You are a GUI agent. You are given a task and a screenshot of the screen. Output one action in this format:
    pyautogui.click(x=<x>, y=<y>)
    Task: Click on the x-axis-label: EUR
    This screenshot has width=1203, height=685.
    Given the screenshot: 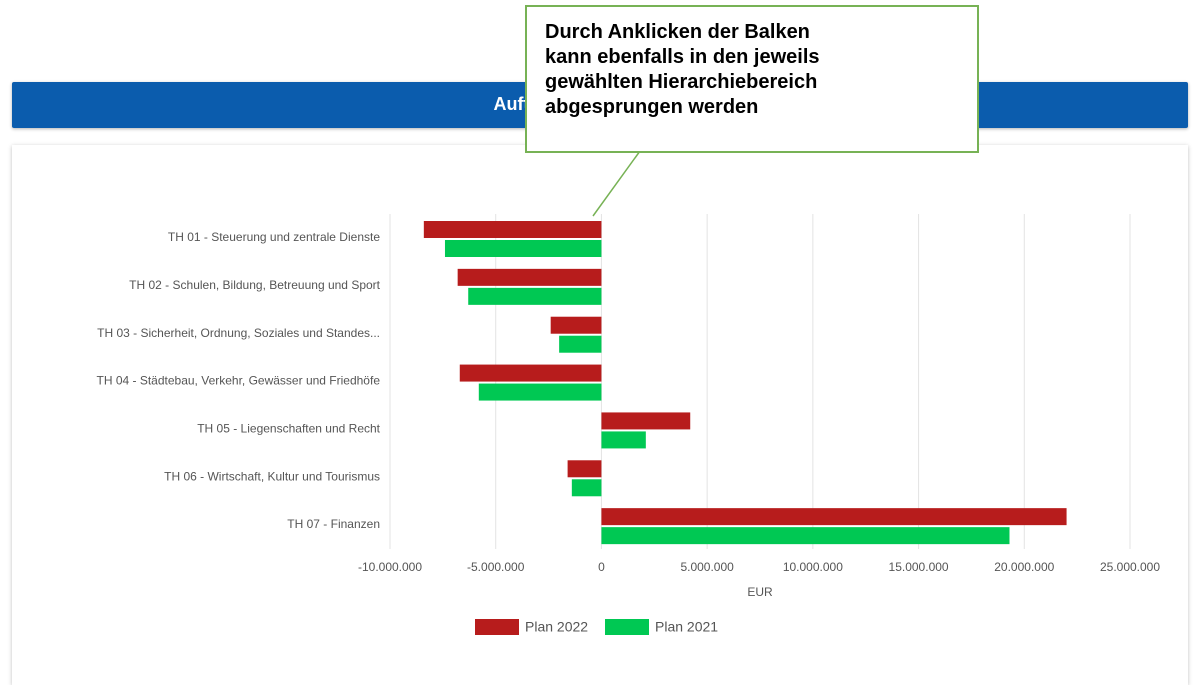 What is the action you would take?
    pyautogui.click(x=760, y=592)
    